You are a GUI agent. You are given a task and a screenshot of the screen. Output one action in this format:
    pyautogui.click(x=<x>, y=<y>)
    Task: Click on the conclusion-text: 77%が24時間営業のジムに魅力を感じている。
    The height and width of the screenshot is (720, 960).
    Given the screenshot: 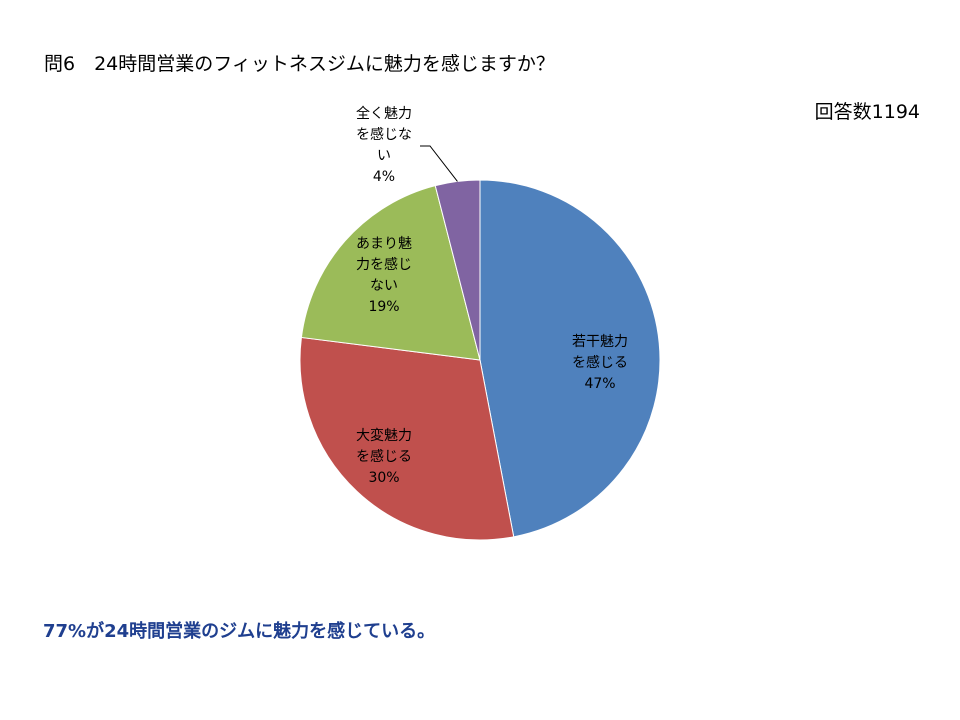 What is the action you would take?
    pyautogui.click(x=239, y=631)
    